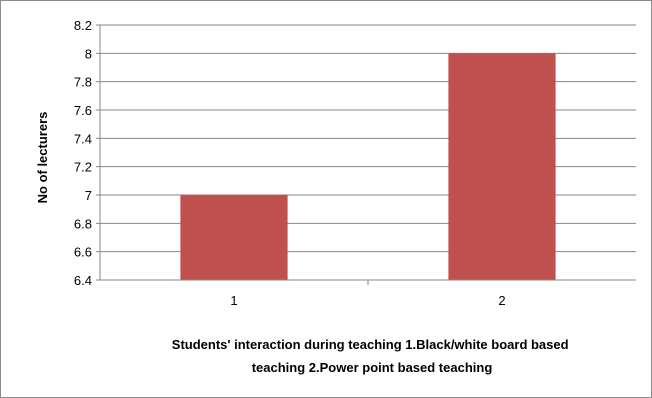 The image size is (652, 398). I want to click on x-tick-label: 1, so click(233, 300).